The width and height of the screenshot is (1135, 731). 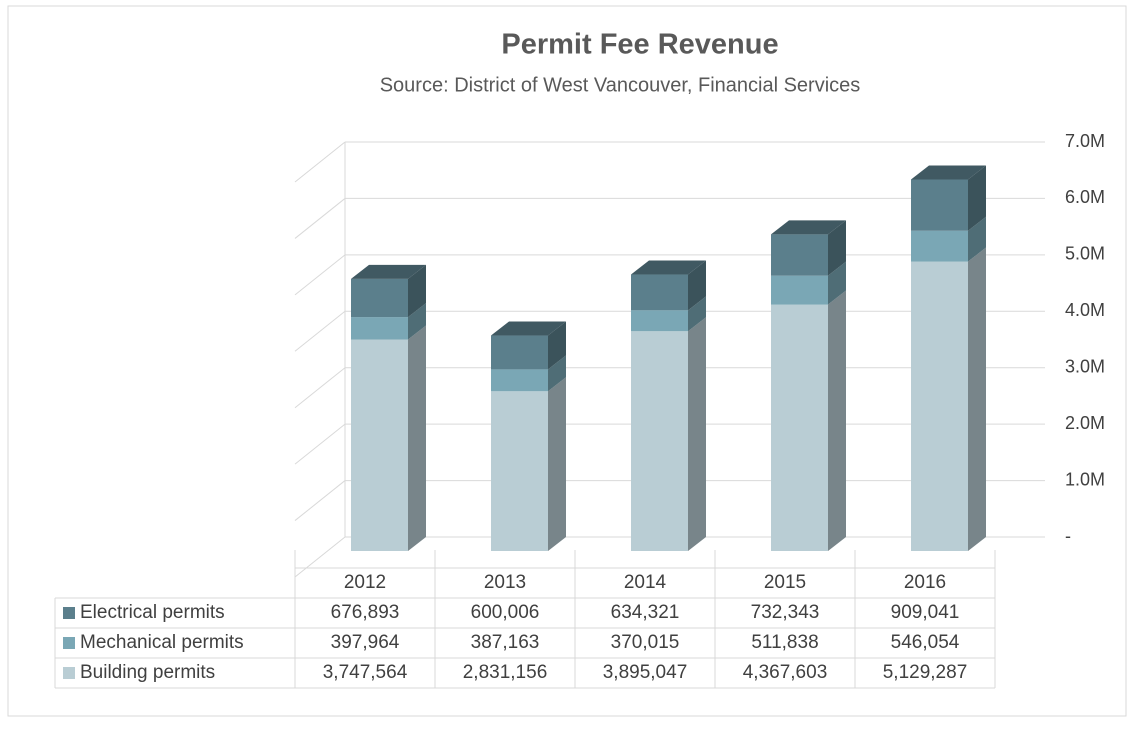 What do you see at coordinates (785, 612) in the screenshot?
I see `table-value: 732,343` at bounding box center [785, 612].